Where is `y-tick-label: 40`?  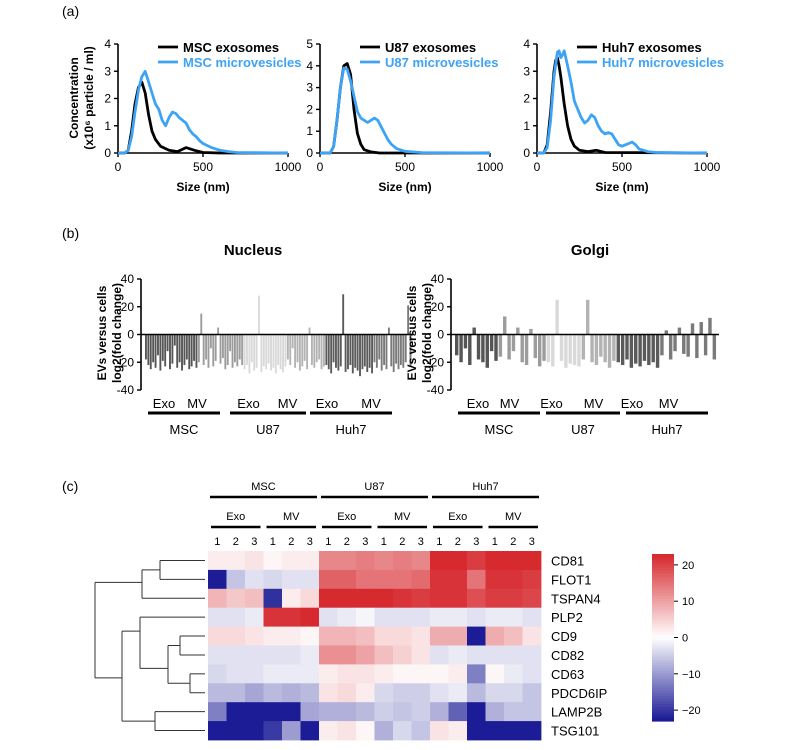
y-tick-label: 40 is located at coordinates (128, 279).